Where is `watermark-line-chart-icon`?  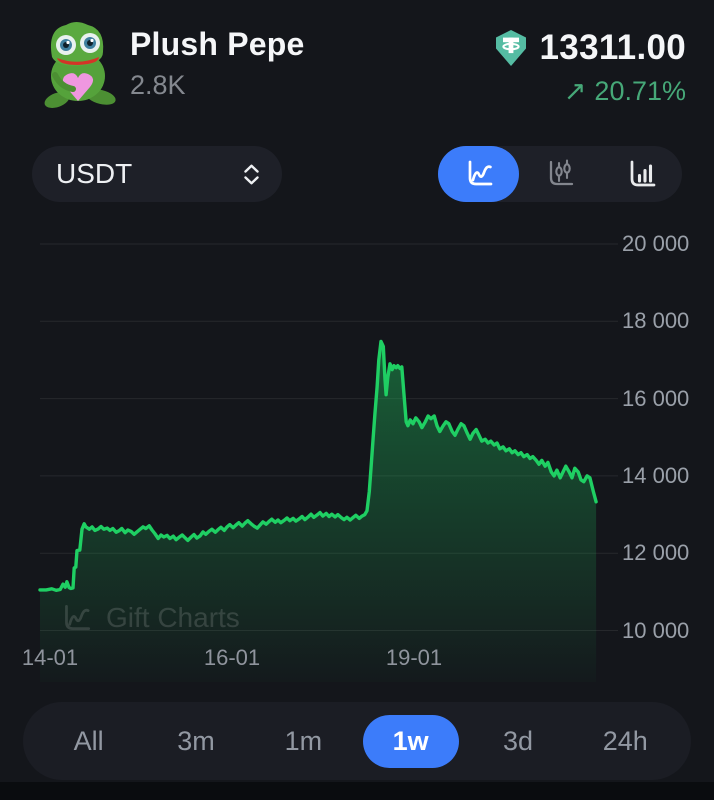
watermark-line-chart-icon is located at coordinates (78, 617).